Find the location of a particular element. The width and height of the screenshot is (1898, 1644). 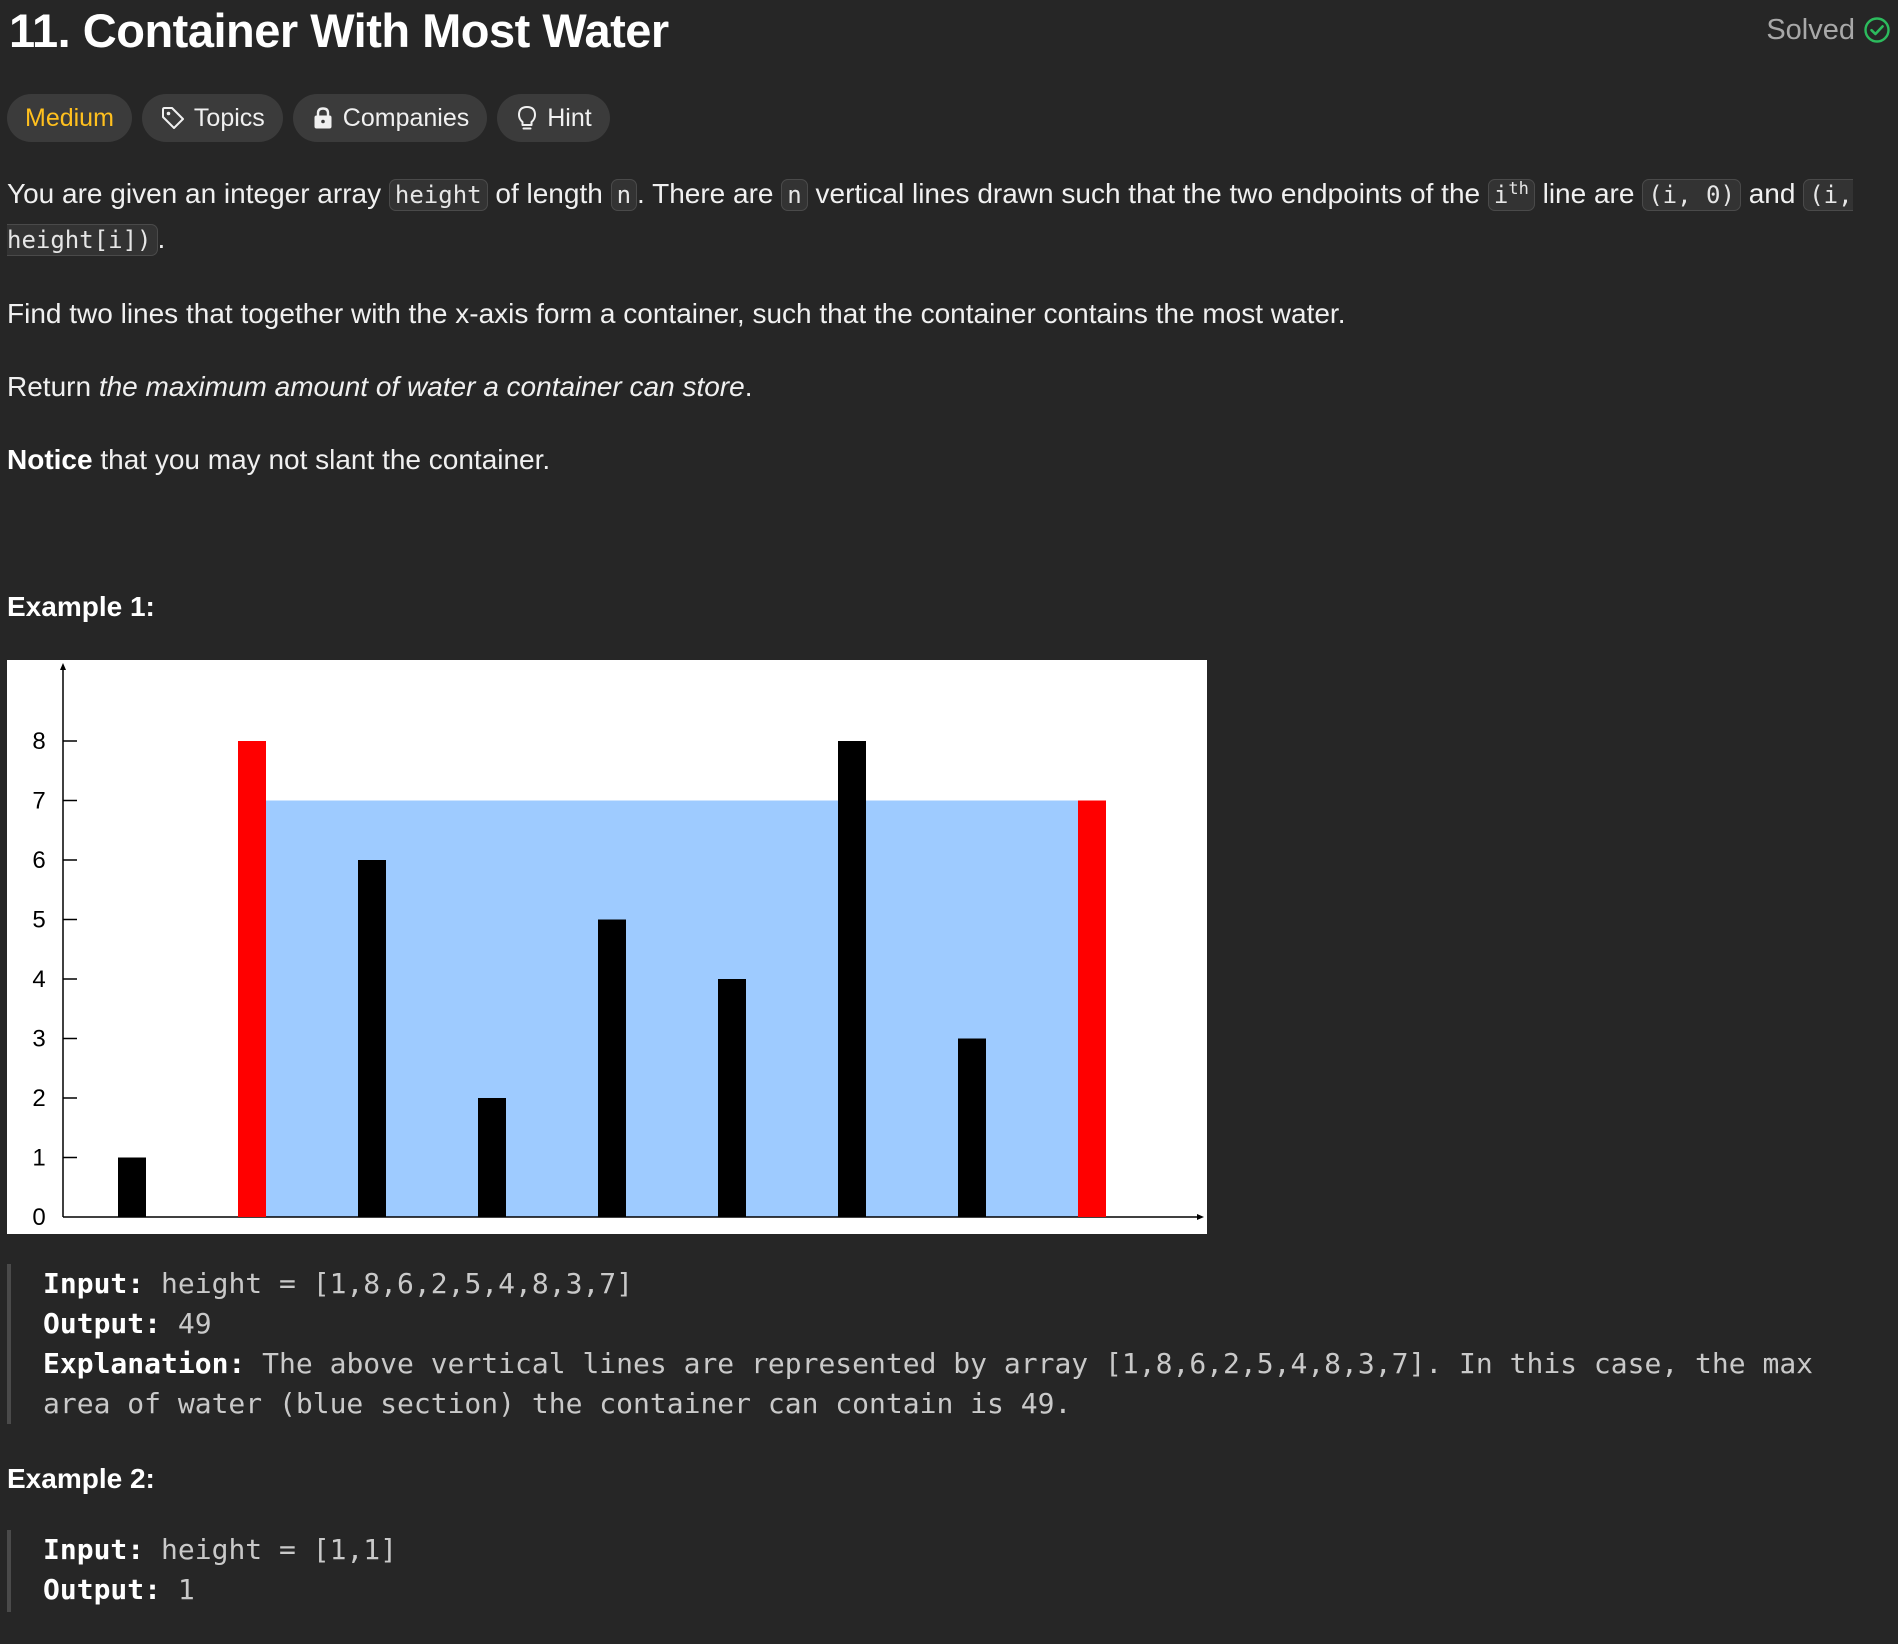

code-ith: ith is located at coordinates (1511, 195).